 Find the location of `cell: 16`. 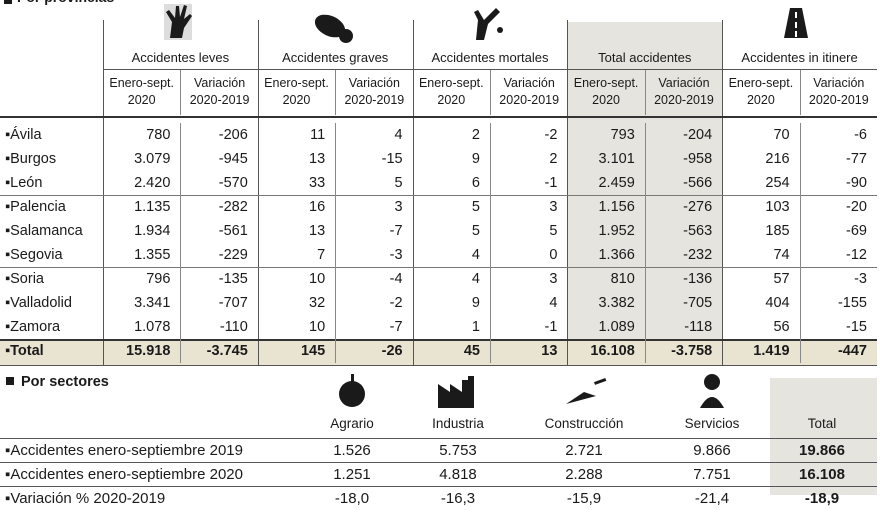

cell: 16 is located at coordinates (317, 207).